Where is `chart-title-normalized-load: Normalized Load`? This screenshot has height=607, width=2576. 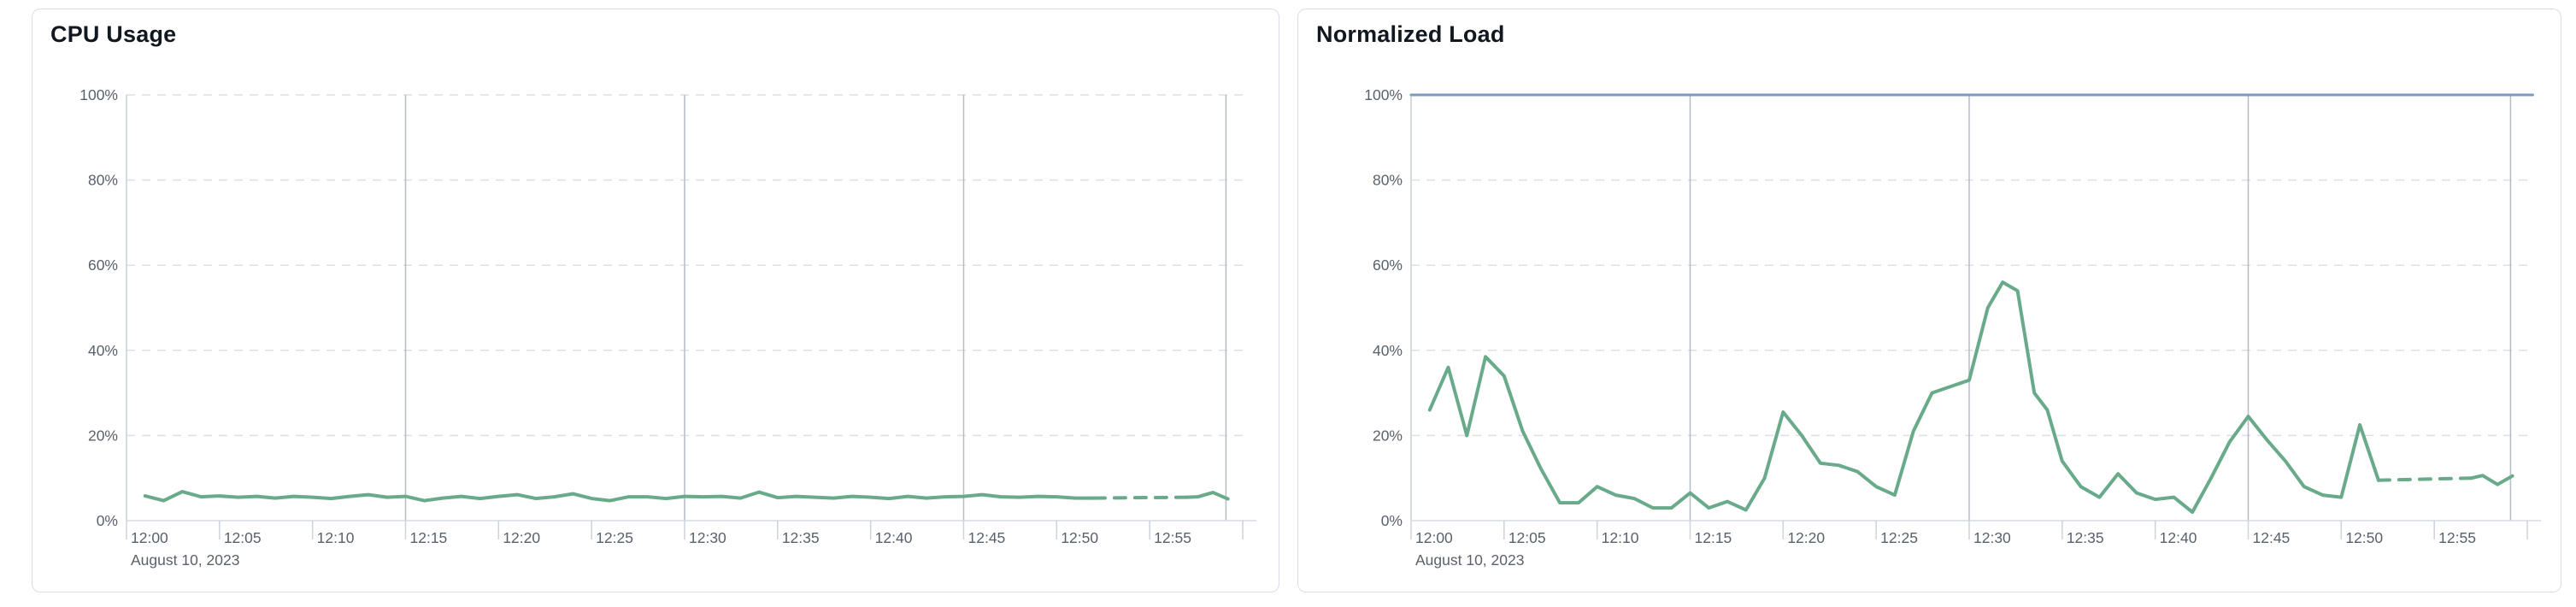 chart-title-normalized-load: Normalized Load is located at coordinates (1410, 34).